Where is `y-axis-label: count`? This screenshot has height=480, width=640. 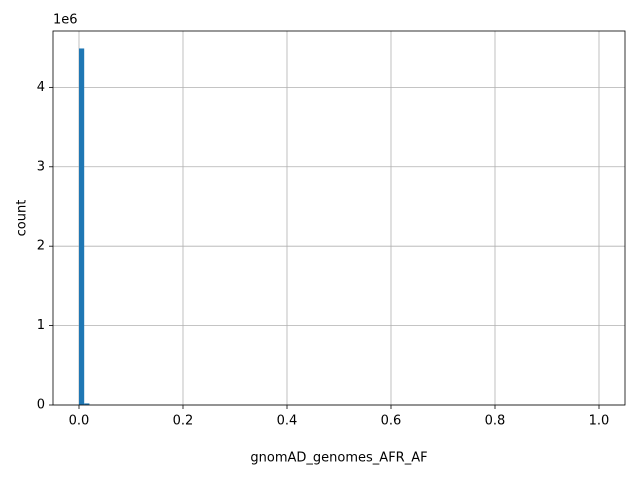 y-axis-label: count is located at coordinates (22, 218).